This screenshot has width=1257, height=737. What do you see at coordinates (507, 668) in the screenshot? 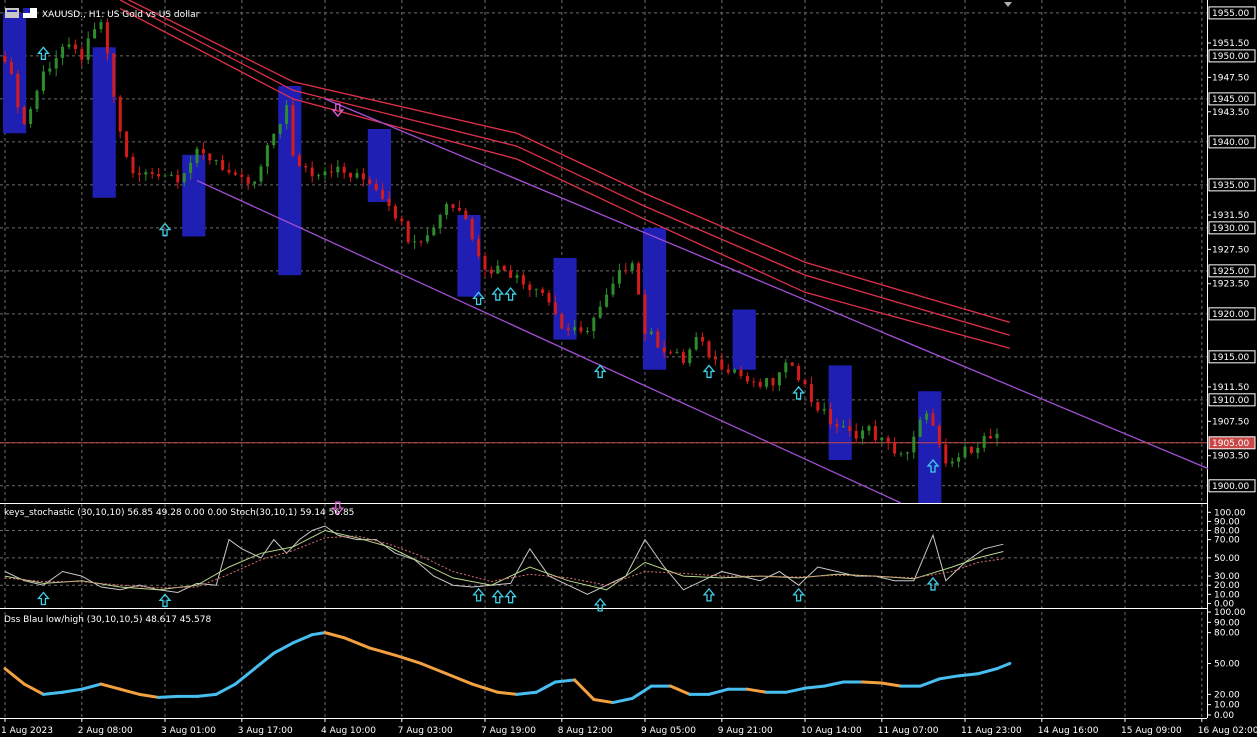
I see `dss-panel` at bounding box center [507, 668].